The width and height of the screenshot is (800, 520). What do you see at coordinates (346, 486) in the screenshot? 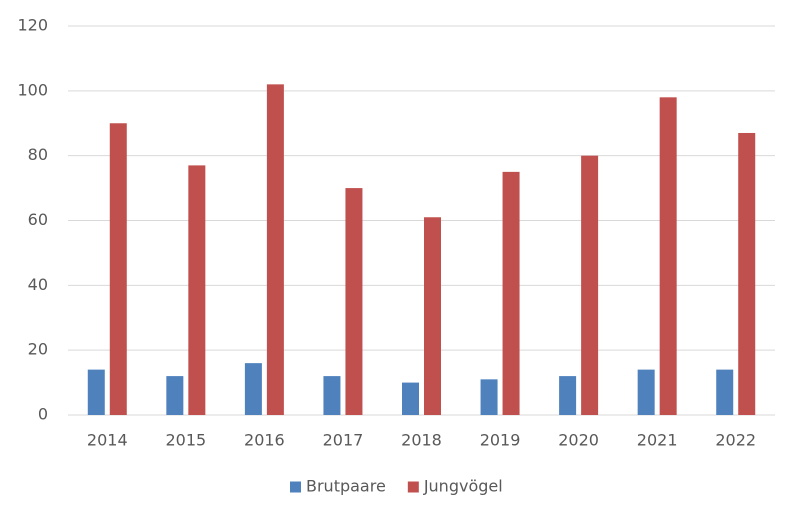
I see `legend-label: Brutpaare` at bounding box center [346, 486].